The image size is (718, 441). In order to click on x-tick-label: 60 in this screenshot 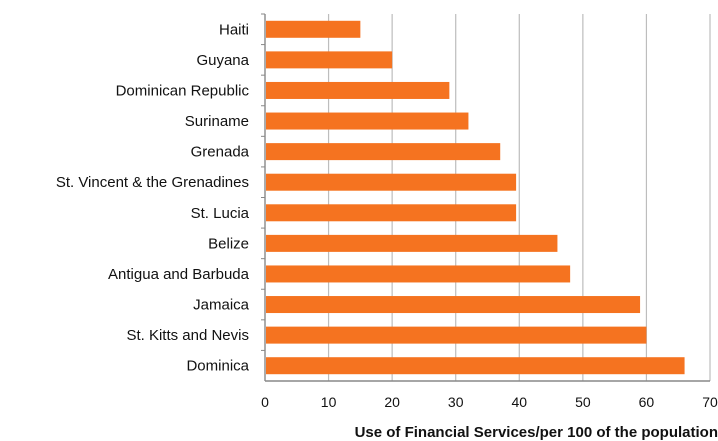, I will do `click(647, 402)`.